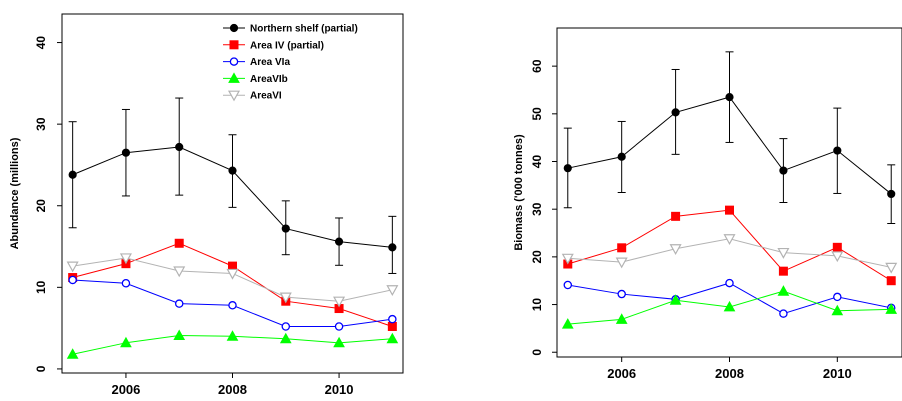  Describe the element at coordinates (304, 29) in the screenshot. I see `legend-label: Northern shelf (partial)` at that location.